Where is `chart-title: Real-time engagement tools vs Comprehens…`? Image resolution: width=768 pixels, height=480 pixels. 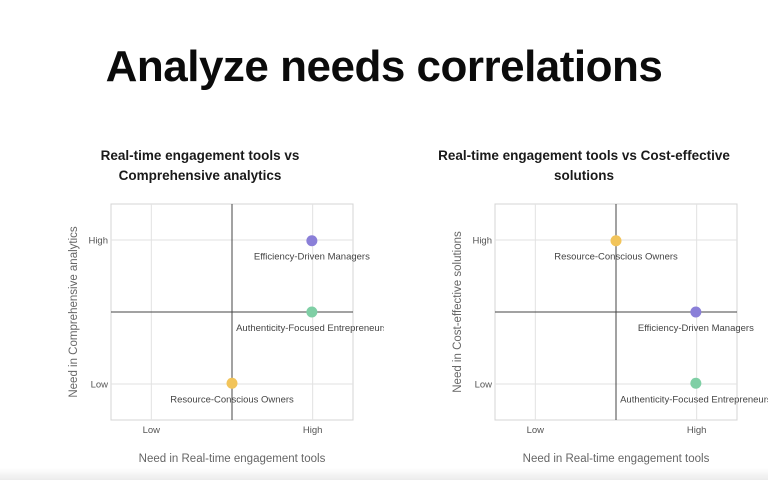
chart-title: Real-time engagement tools vs Comprehens… is located at coordinates (200, 165).